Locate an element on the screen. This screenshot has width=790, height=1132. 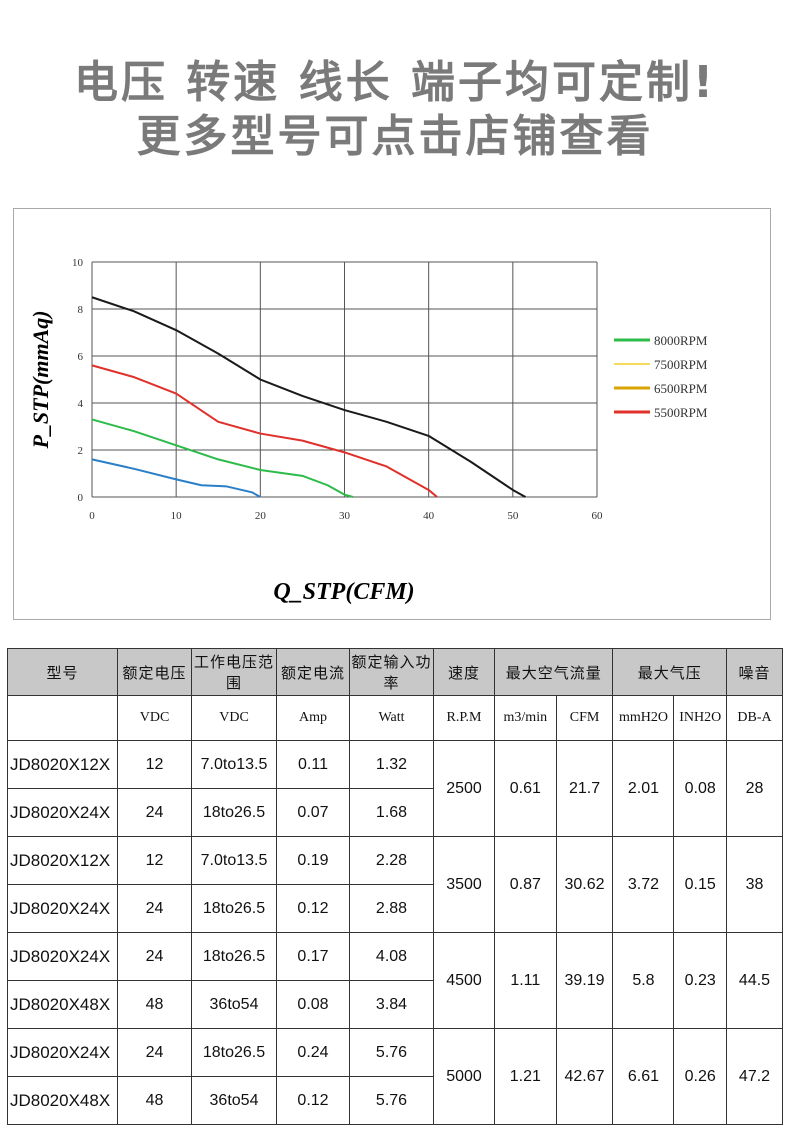
y-tick-label: 10 is located at coordinates (78, 263).